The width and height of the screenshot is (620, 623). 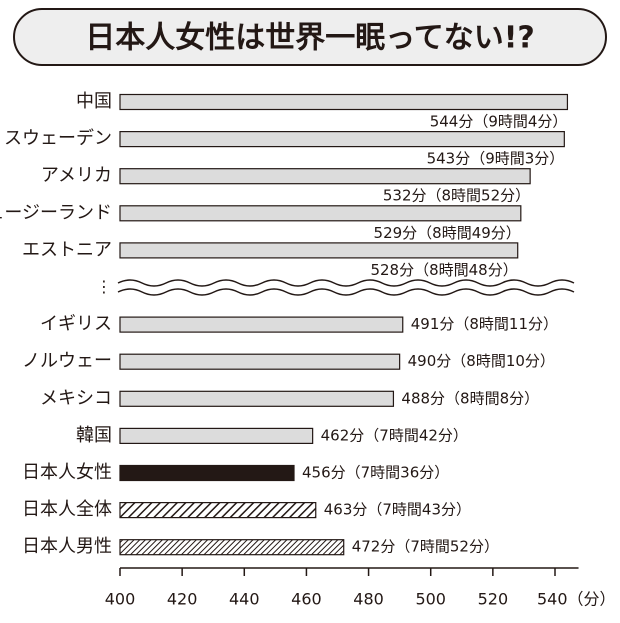 I want to click on value-label: 528分（8時間48分）, so click(x=443, y=270).